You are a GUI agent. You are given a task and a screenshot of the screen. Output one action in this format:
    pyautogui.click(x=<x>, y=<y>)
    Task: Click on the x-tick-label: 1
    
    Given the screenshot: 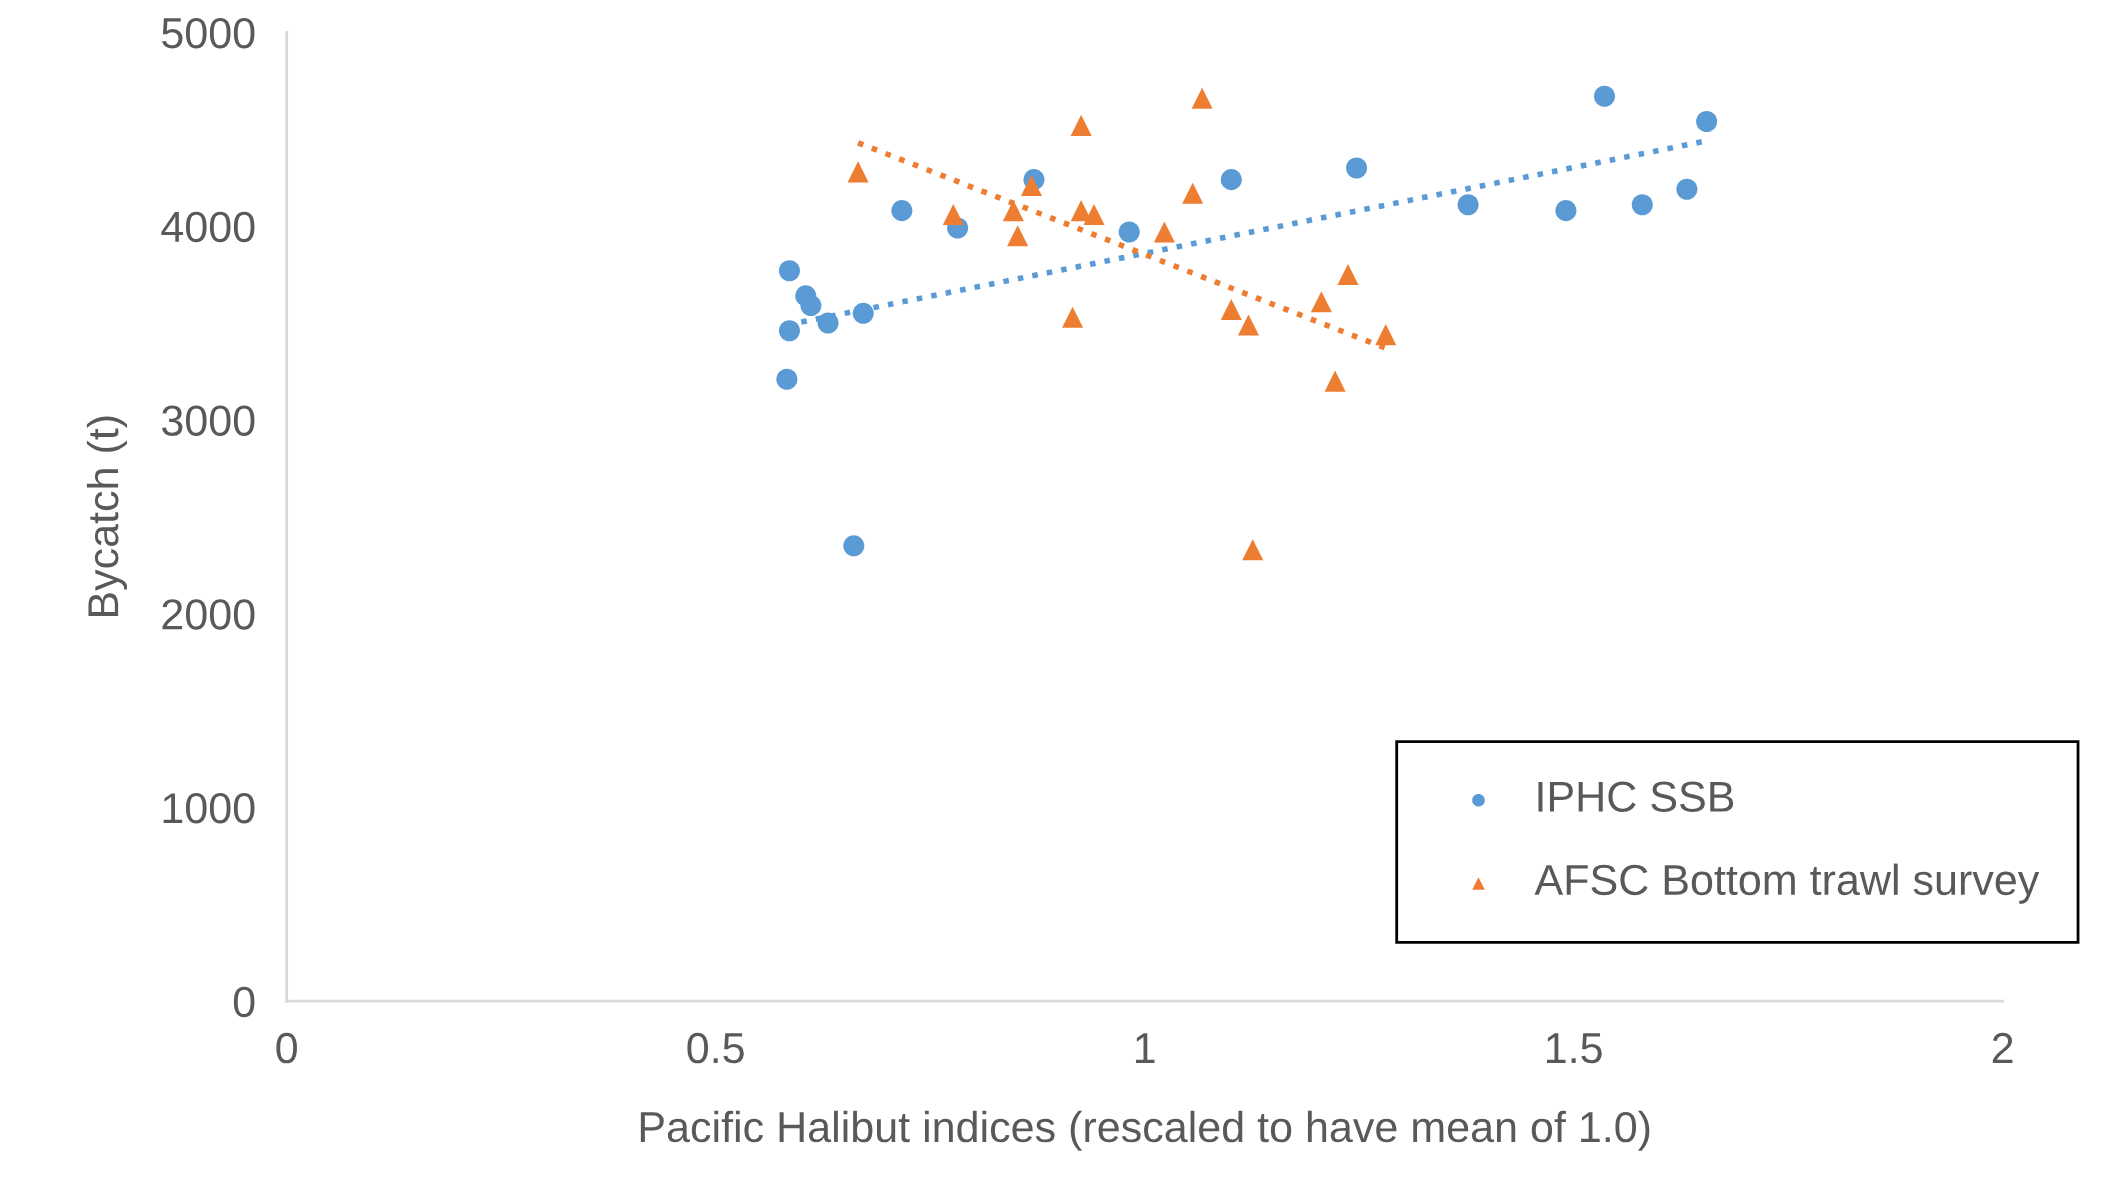 What is the action you would take?
    pyautogui.click(x=1145, y=1048)
    